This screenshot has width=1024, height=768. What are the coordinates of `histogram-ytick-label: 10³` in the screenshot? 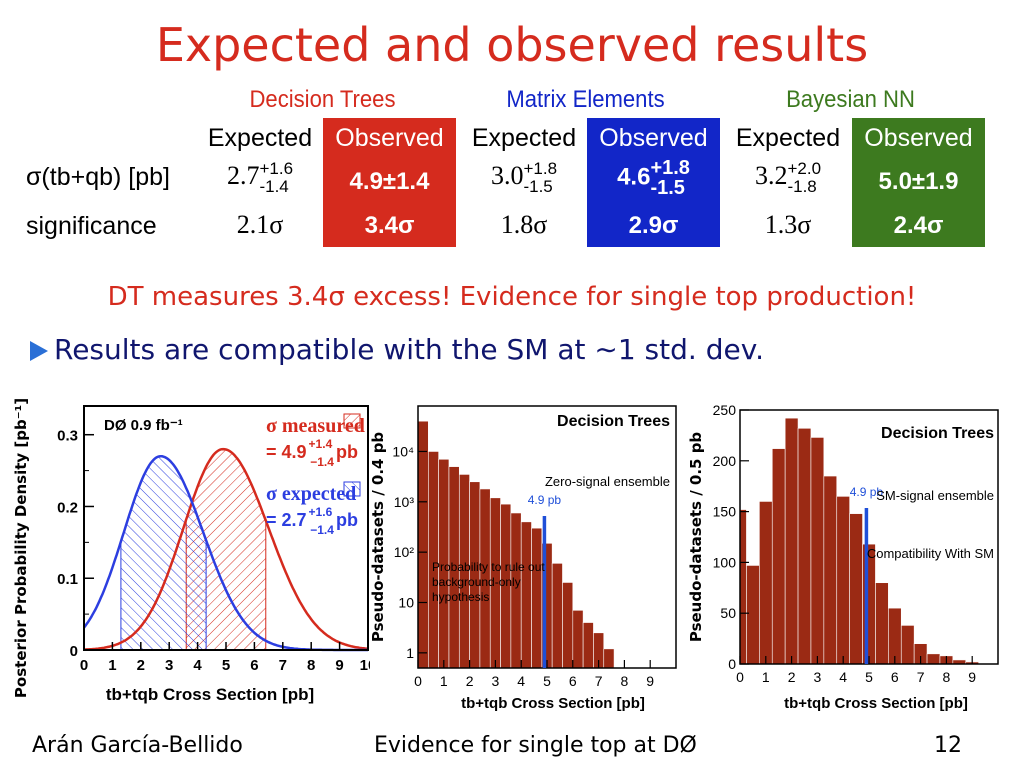 It's located at (404, 502).